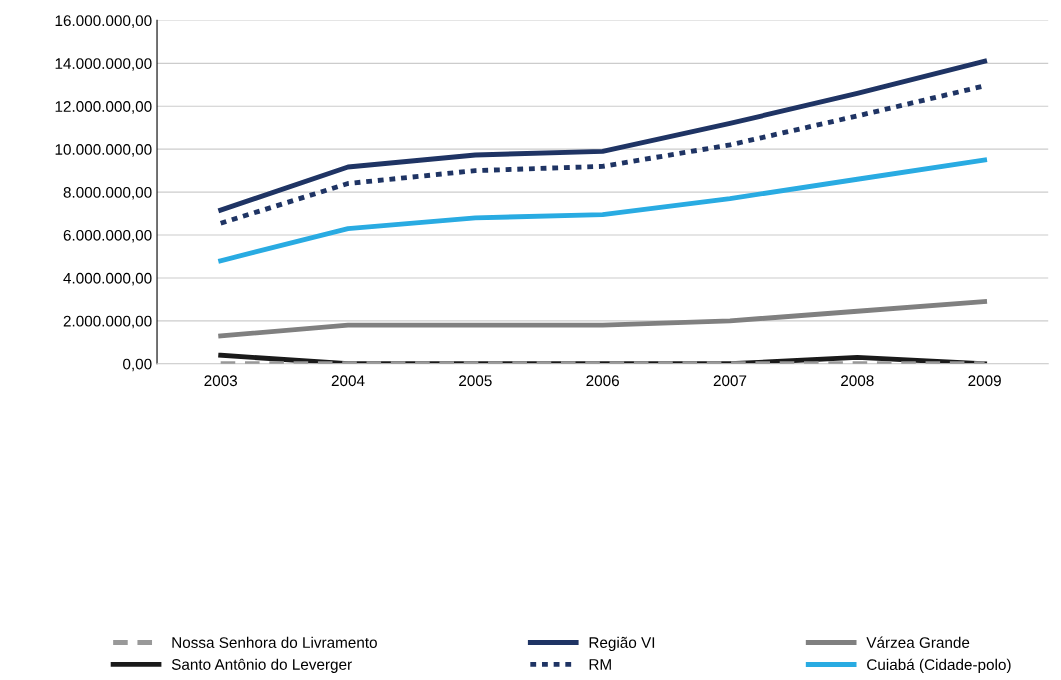 Image resolution: width=1061 pixels, height=680 pixels. Describe the element at coordinates (107, 322) in the screenshot. I see `y-tick-label: 2.000.000,00` at that location.